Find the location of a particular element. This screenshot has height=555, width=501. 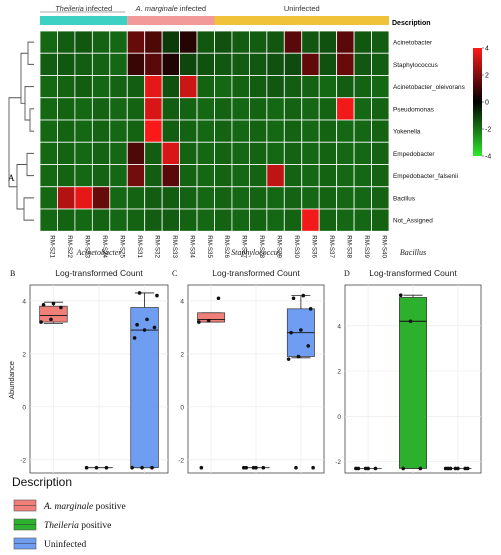

y-tick-label: 4 is located at coordinates (339, 326).